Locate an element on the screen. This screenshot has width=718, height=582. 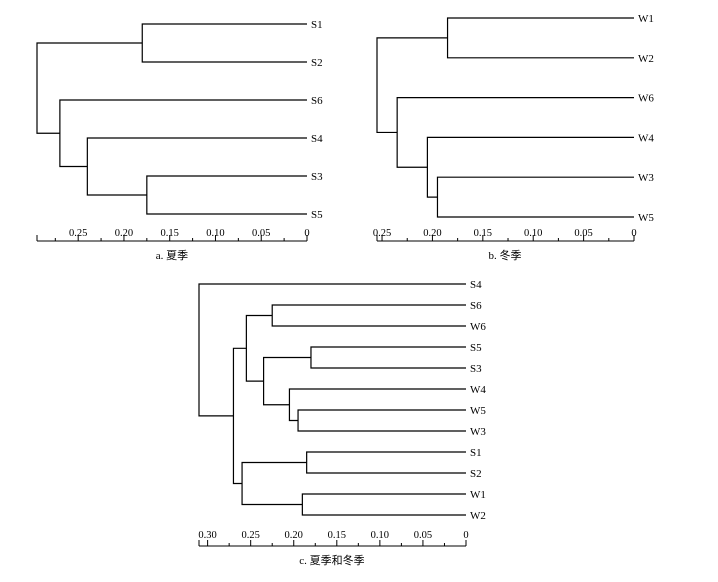
x-tick-label: 0.30 is located at coordinates (207, 535).